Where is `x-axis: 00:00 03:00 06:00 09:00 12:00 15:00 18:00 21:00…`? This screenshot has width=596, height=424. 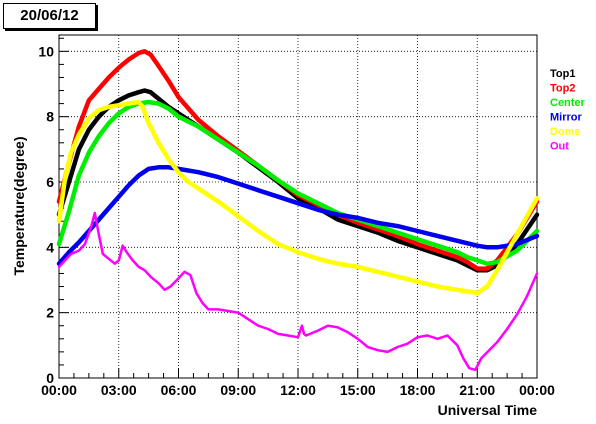
x-axis: 00:00 03:00 06:00 09:00 12:00 15:00 18:00 21:00… is located at coordinates (298, 383).